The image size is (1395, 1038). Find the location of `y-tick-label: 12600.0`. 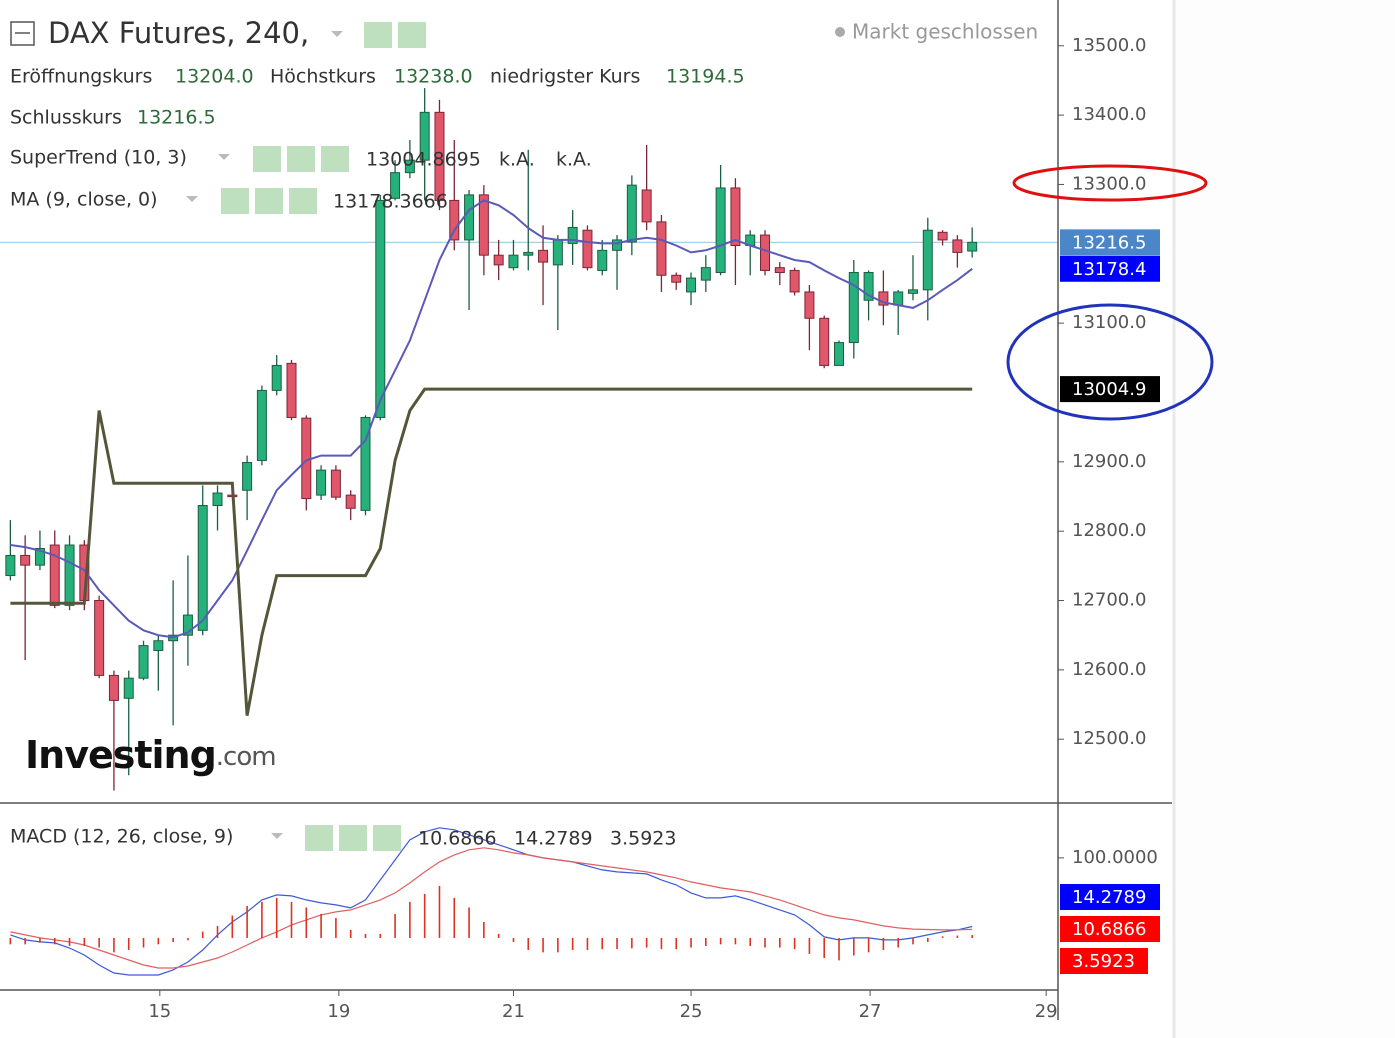

y-tick-label: 12600.0 is located at coordinates (1109, 669).